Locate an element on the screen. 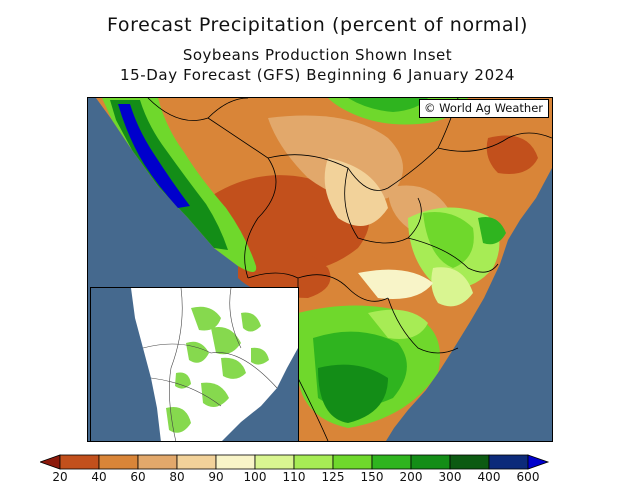  colorbar-label: 400 is located at coordinates (489, 477).